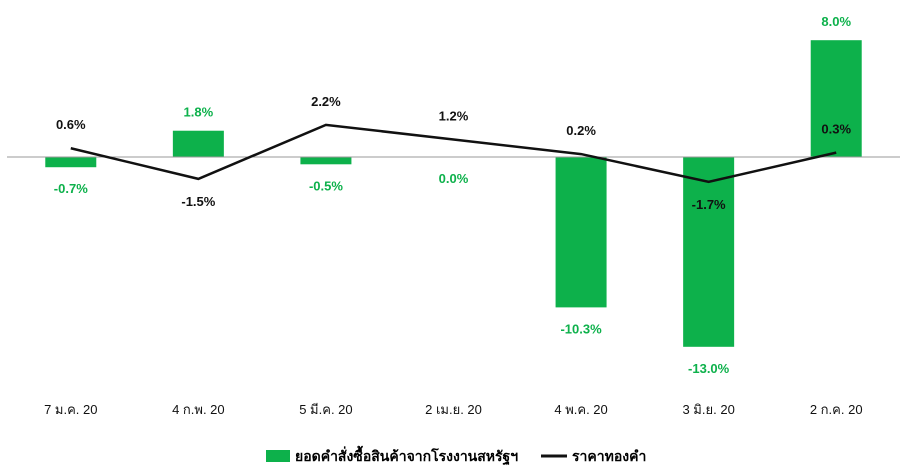 This screenshot has height=475, width=909. Describe the element at coordinates (709, 368) in the screenshot. I see `bar-value-label: -13.0%` at that location.